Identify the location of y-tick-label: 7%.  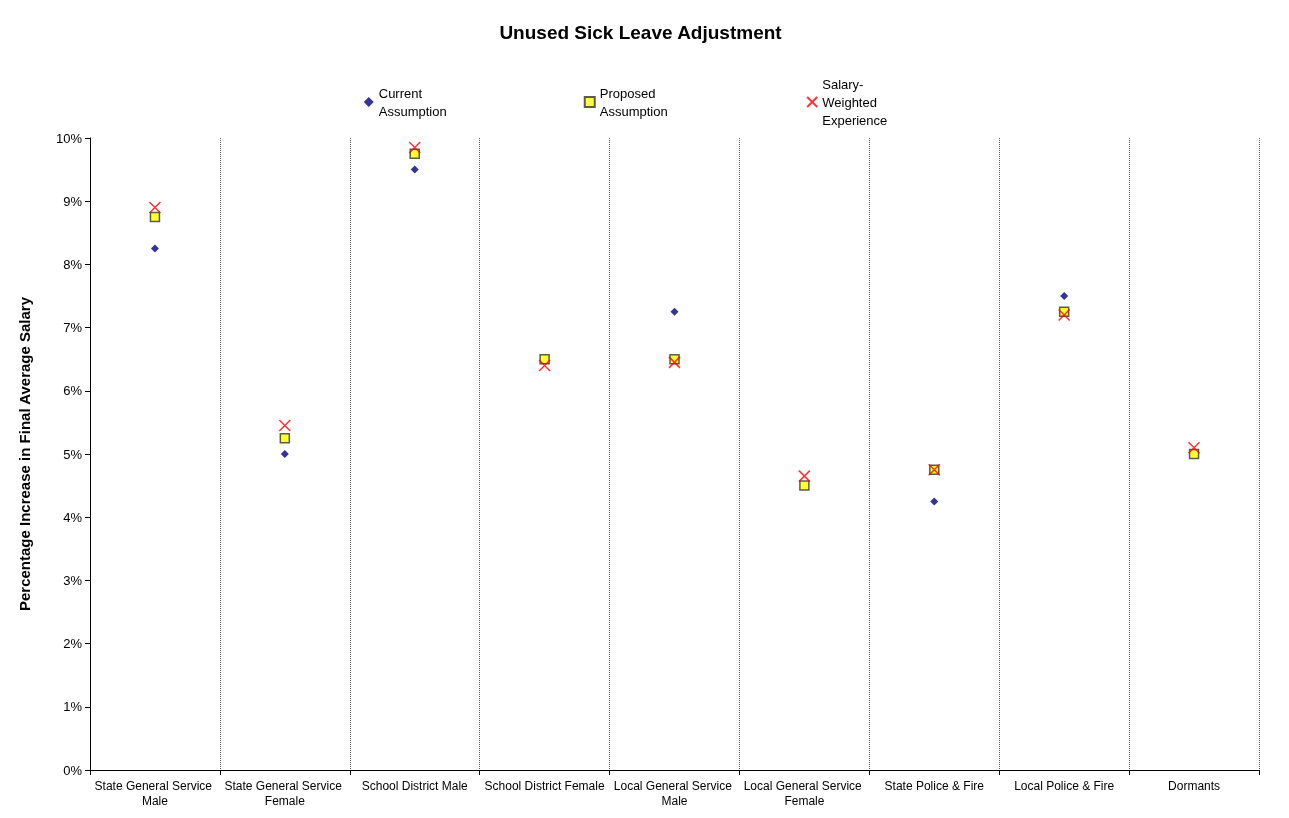
(73, 328).